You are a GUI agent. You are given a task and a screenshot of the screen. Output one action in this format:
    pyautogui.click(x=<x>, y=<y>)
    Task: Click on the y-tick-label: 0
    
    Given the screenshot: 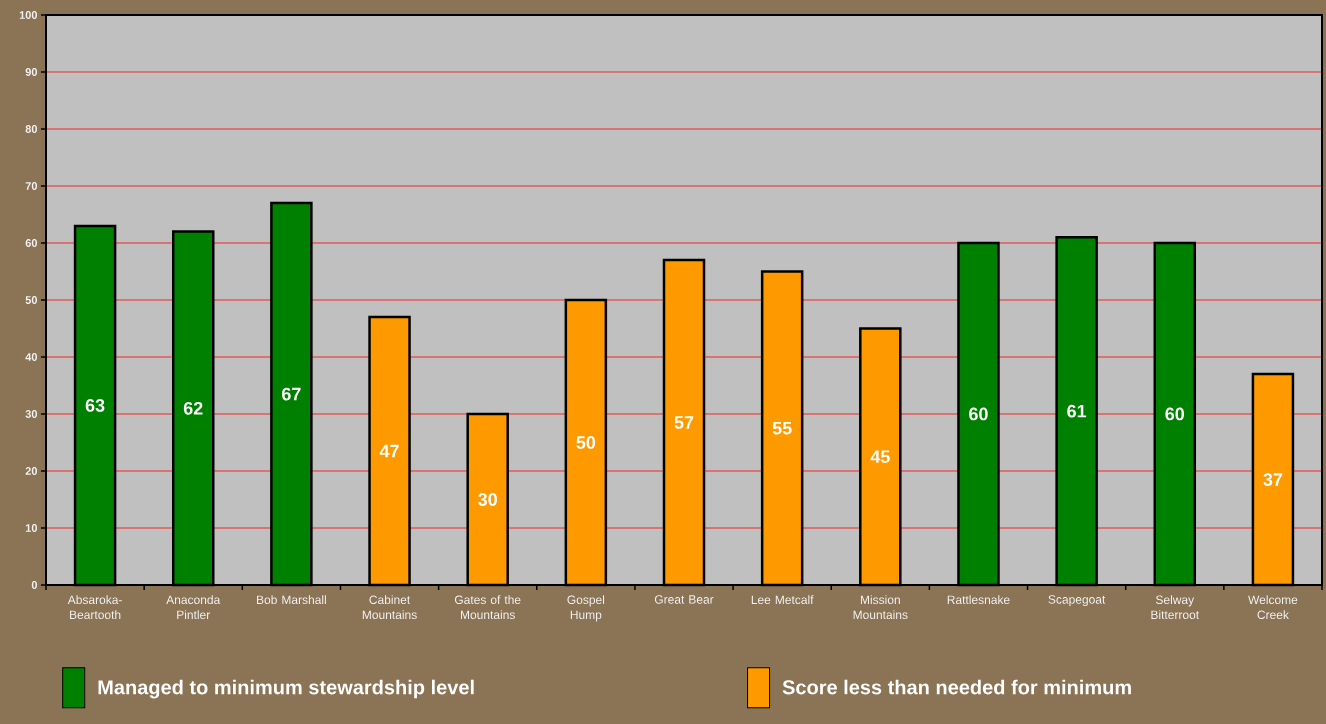 What is the action you would take?
    pyautogui.click(x=34, y=585)
    